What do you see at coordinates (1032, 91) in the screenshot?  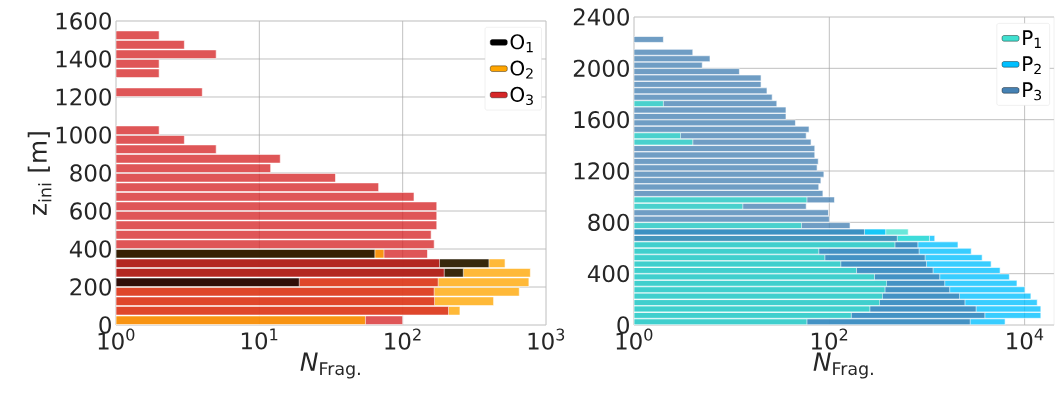 I see `legend-label: P$_{3}$` at bounding box center [1032, 91].